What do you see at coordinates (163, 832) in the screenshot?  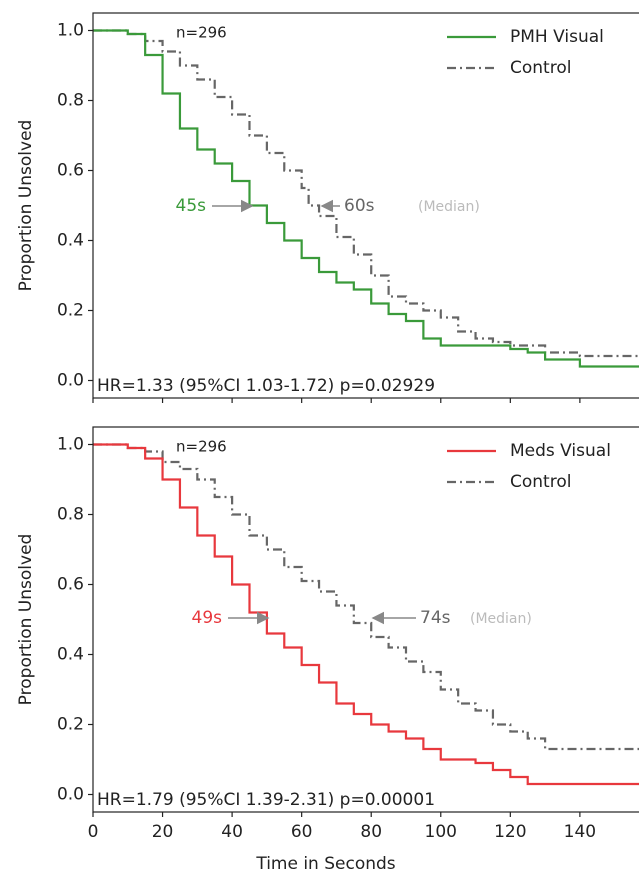 I see `x-tick-label: 20` at bounding box center [163, 832].